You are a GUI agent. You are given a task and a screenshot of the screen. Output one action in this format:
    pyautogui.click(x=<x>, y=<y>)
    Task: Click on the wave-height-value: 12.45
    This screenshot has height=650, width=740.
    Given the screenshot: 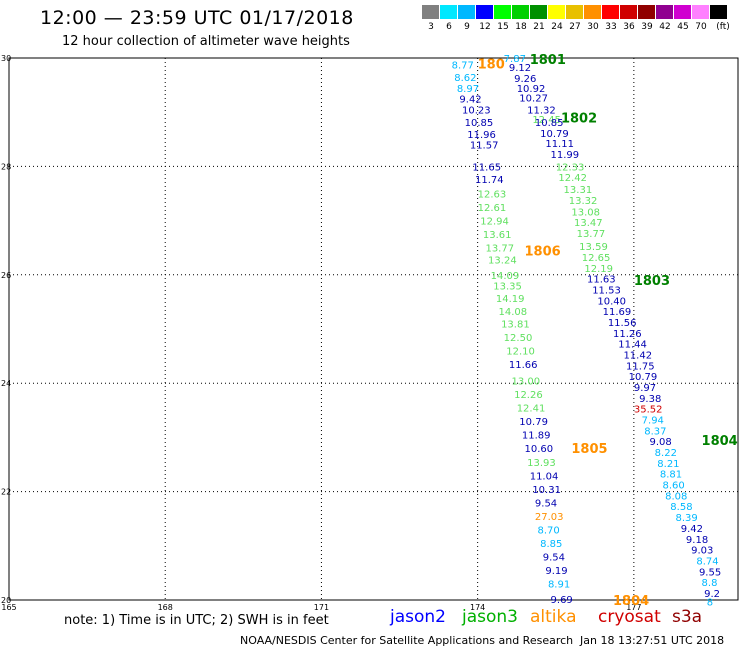 What is the action you would take?
    pyautogui.click(x=546, y=120)
    